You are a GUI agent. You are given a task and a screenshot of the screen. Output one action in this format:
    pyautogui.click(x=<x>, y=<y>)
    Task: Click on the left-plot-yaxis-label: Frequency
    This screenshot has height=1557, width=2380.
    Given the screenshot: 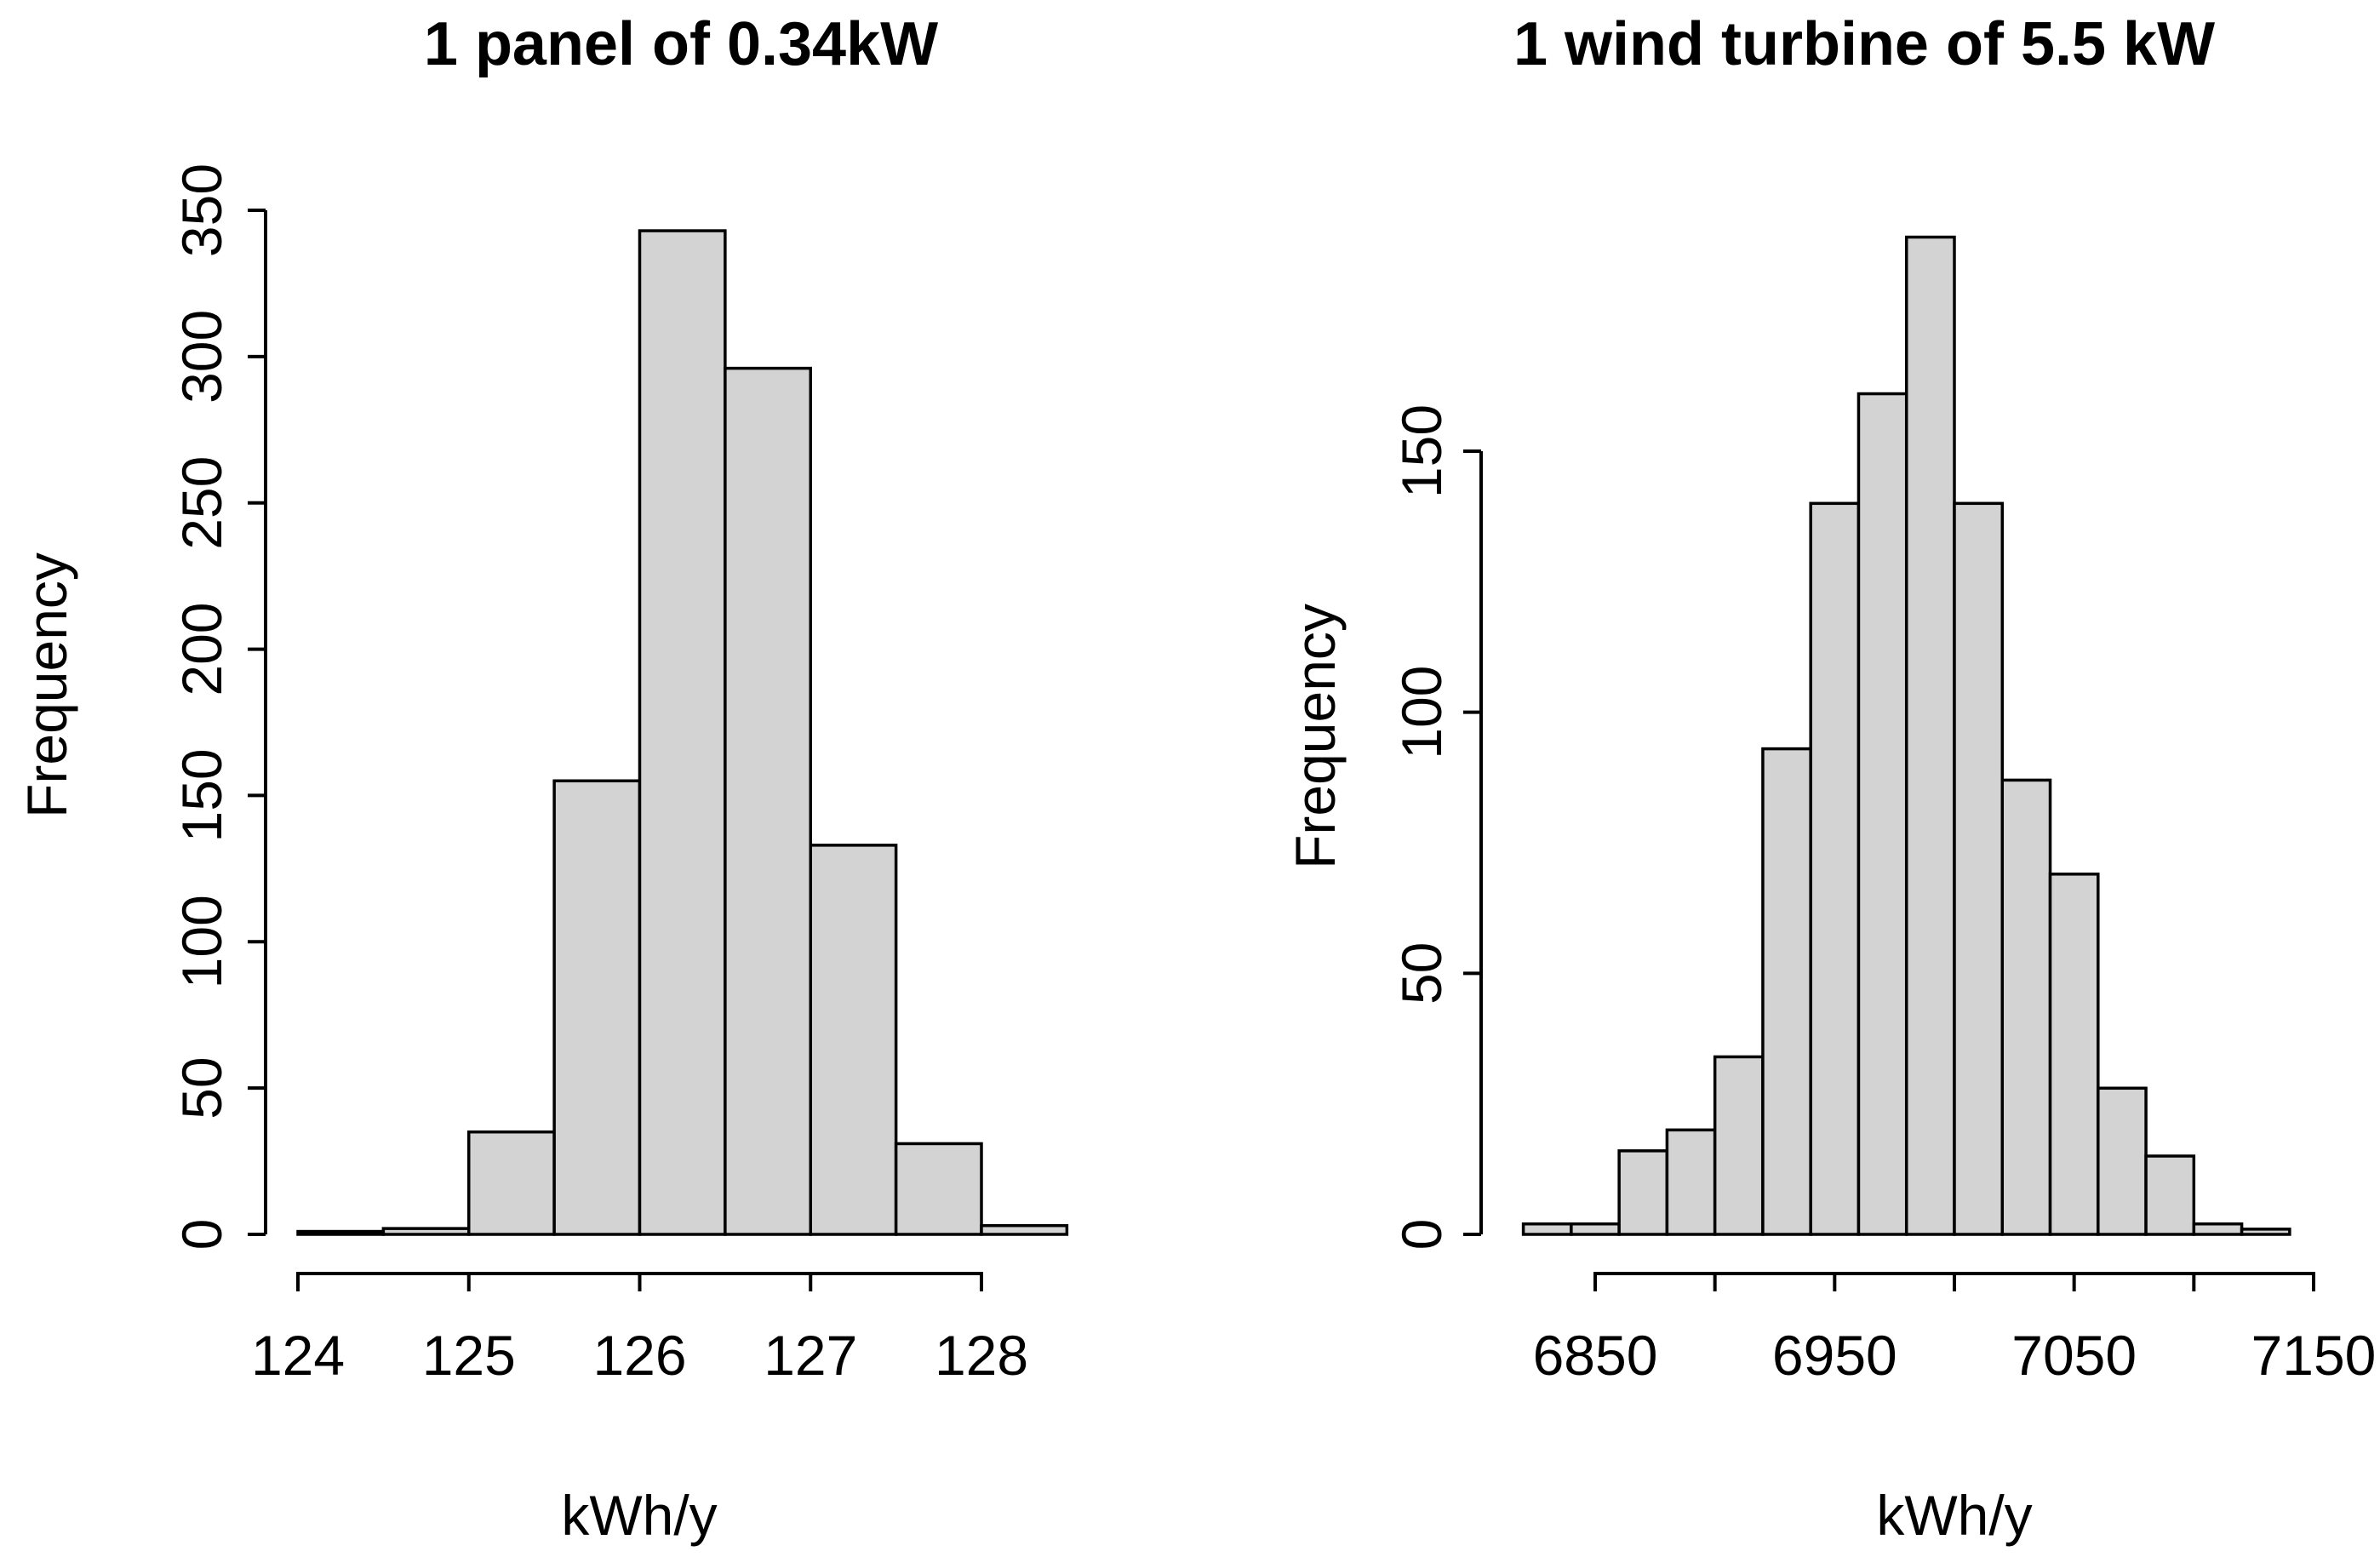 What is the action you would take?
    pyautogui.click(x=46, y=685)
    